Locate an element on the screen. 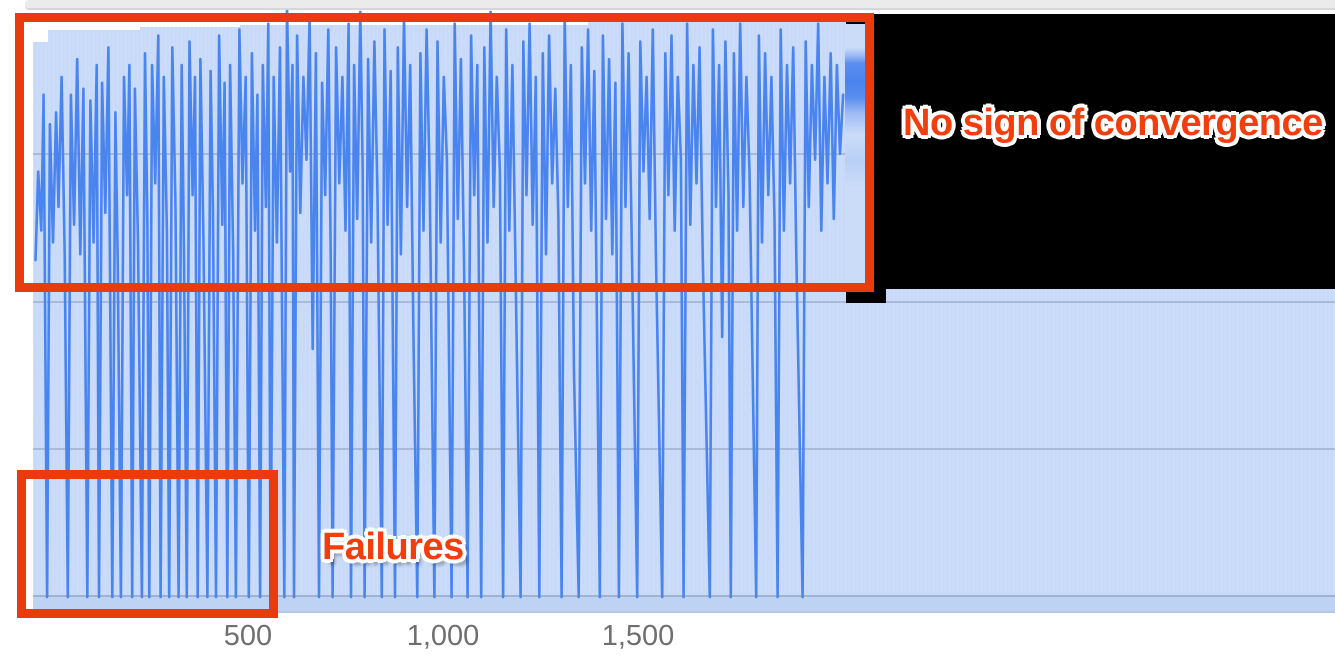 The image size is (1335, 662). band-footer-strip is located at coordinates (684, 604).